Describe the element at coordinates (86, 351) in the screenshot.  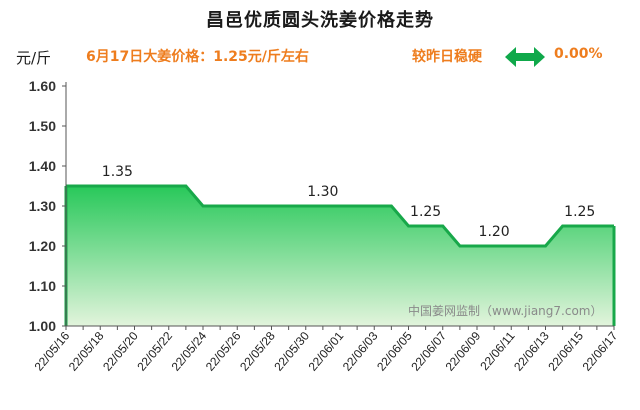
I see `x-tick-label: 22/05/18` at that location.